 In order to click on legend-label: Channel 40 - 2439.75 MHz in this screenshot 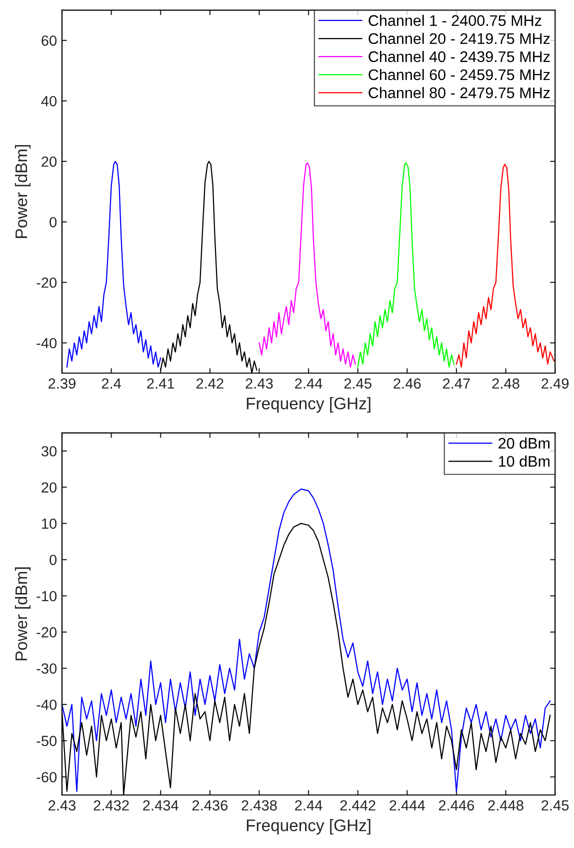, I will do `click(459, 56)`.